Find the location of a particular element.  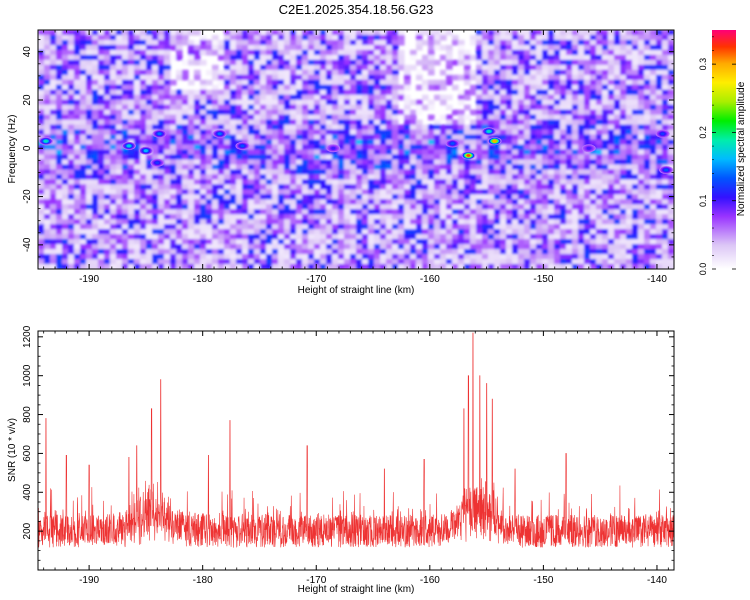

hotspot-ring is located at coordinates (145, 151).